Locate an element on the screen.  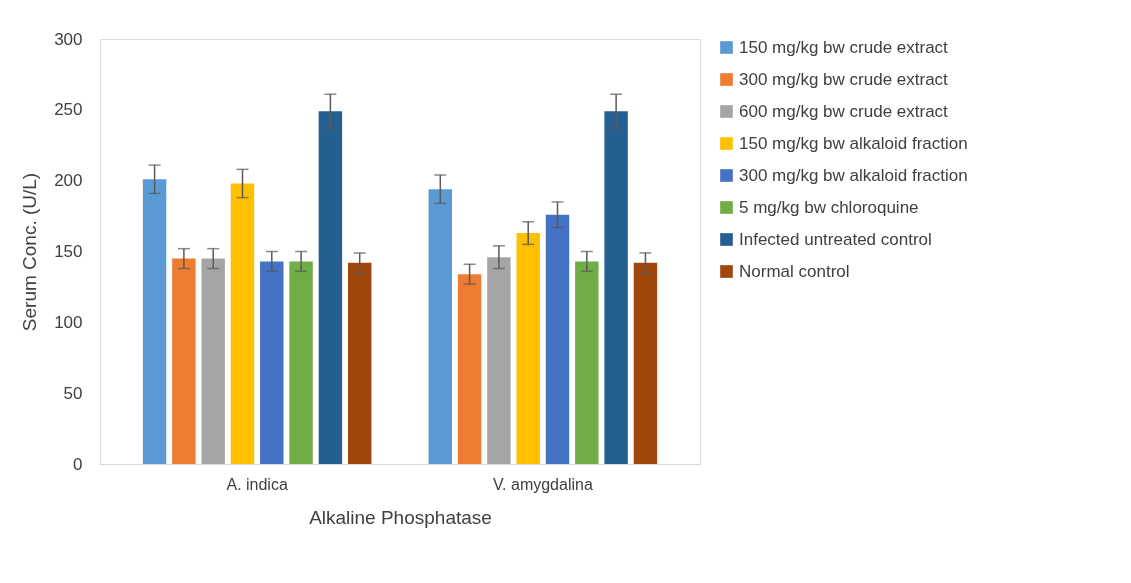
legend-label: 150 mg/kg bw crude extract is located at coordinates (844, 47).